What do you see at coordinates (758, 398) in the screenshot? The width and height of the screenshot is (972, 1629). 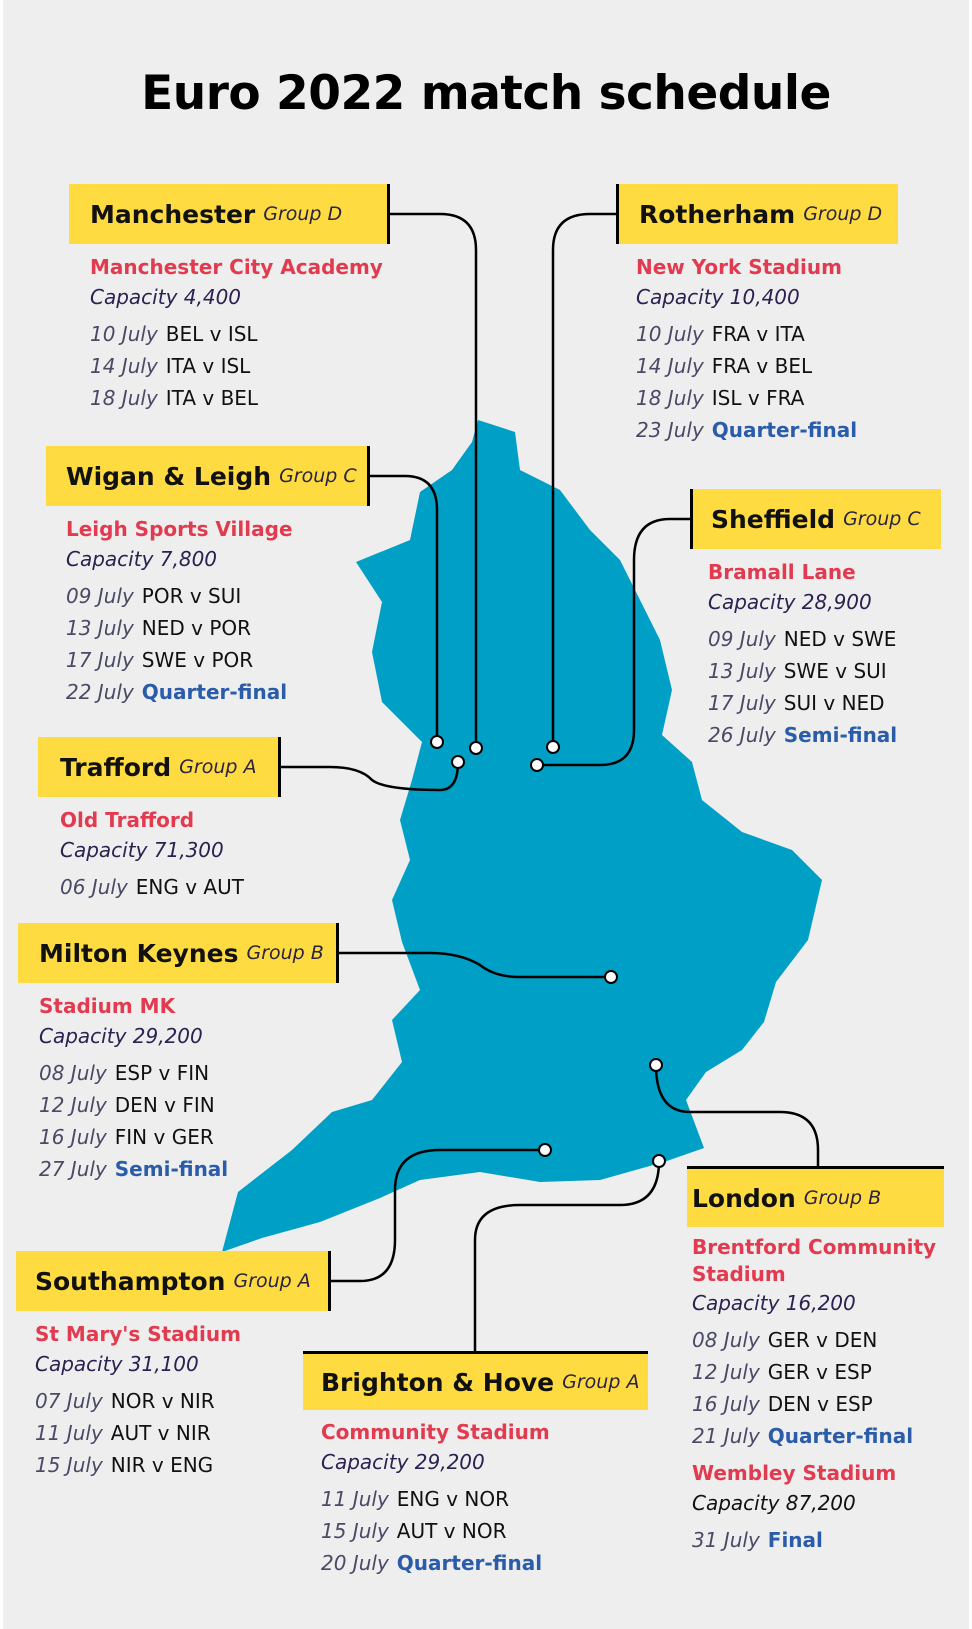 I see `match-fixture: ISL v FRA` at bounding box center [758, 398].